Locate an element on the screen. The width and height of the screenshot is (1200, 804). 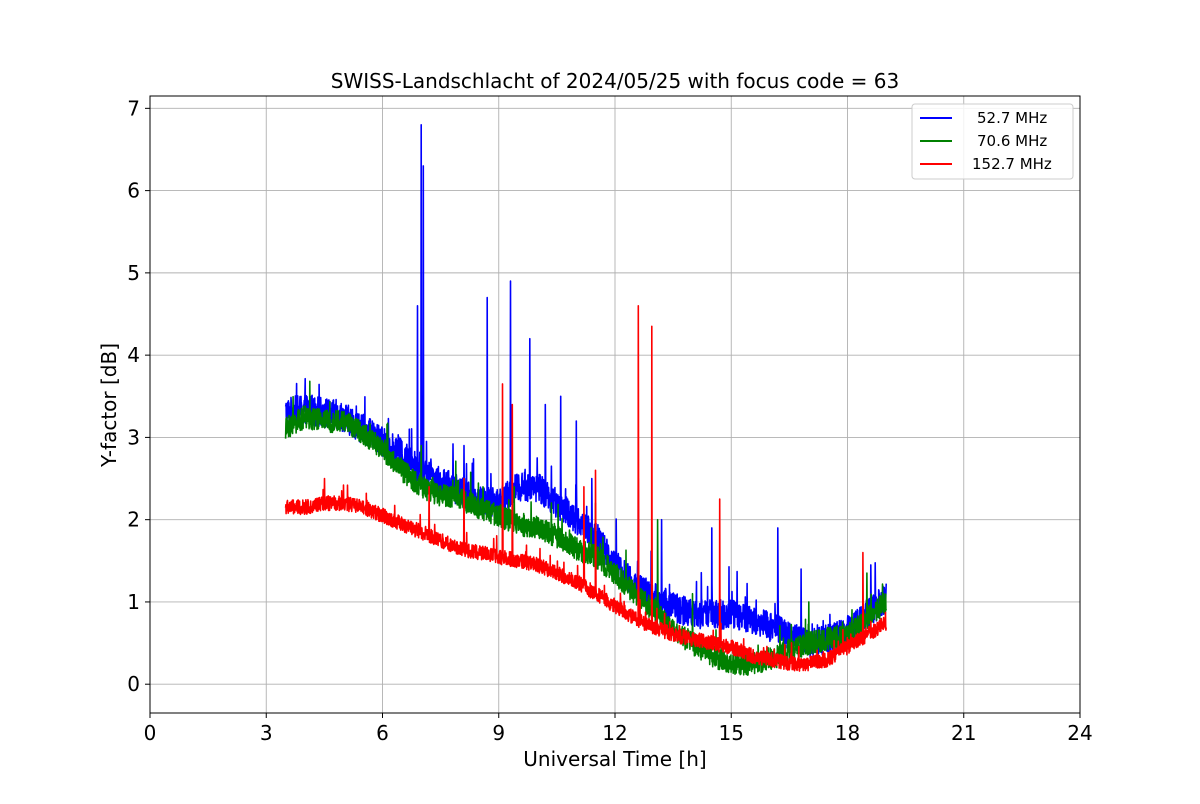
x-tick-label: 9 is located at coordinates (498, 733).